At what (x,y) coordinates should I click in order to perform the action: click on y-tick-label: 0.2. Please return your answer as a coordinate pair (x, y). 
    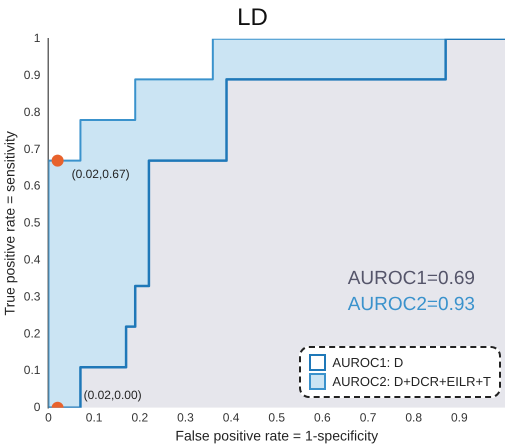
    Looking at the image, I should click on (32, 333).